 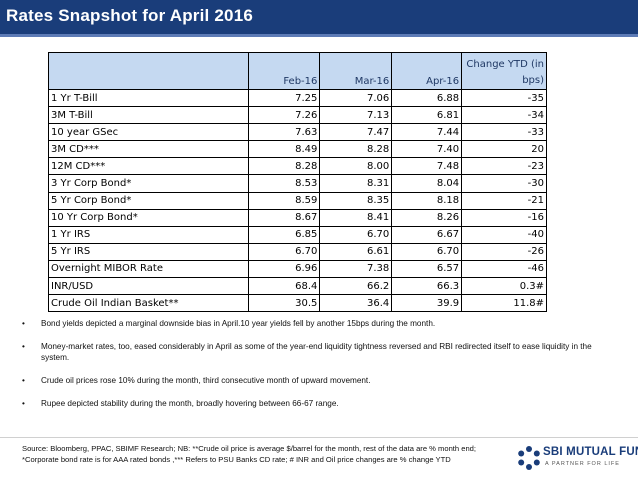 I want to click on cell-feb: 68.4, so click(x=284, y=286).